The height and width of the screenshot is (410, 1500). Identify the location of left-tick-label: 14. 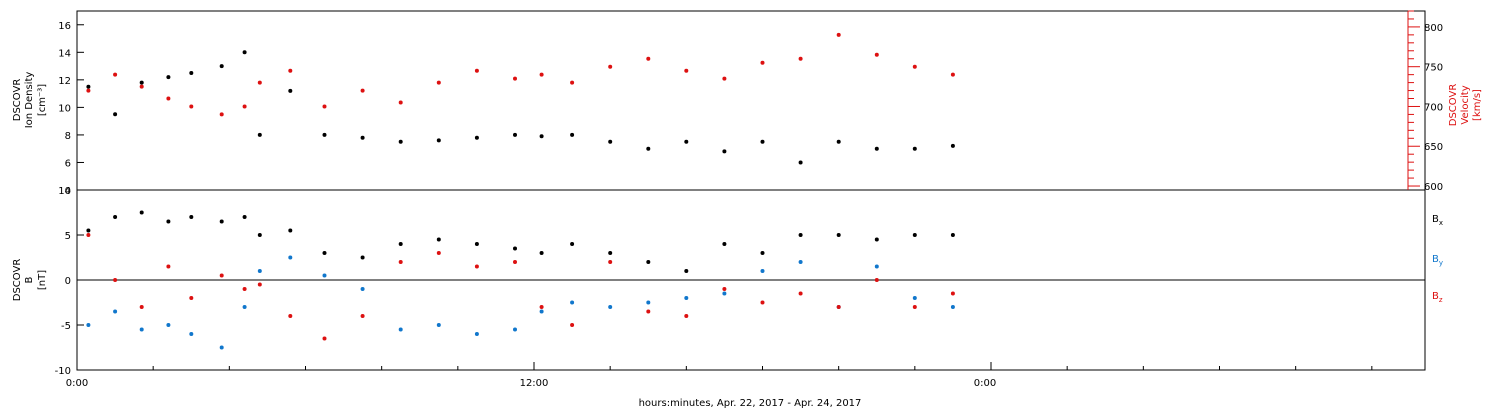
(64, 53).